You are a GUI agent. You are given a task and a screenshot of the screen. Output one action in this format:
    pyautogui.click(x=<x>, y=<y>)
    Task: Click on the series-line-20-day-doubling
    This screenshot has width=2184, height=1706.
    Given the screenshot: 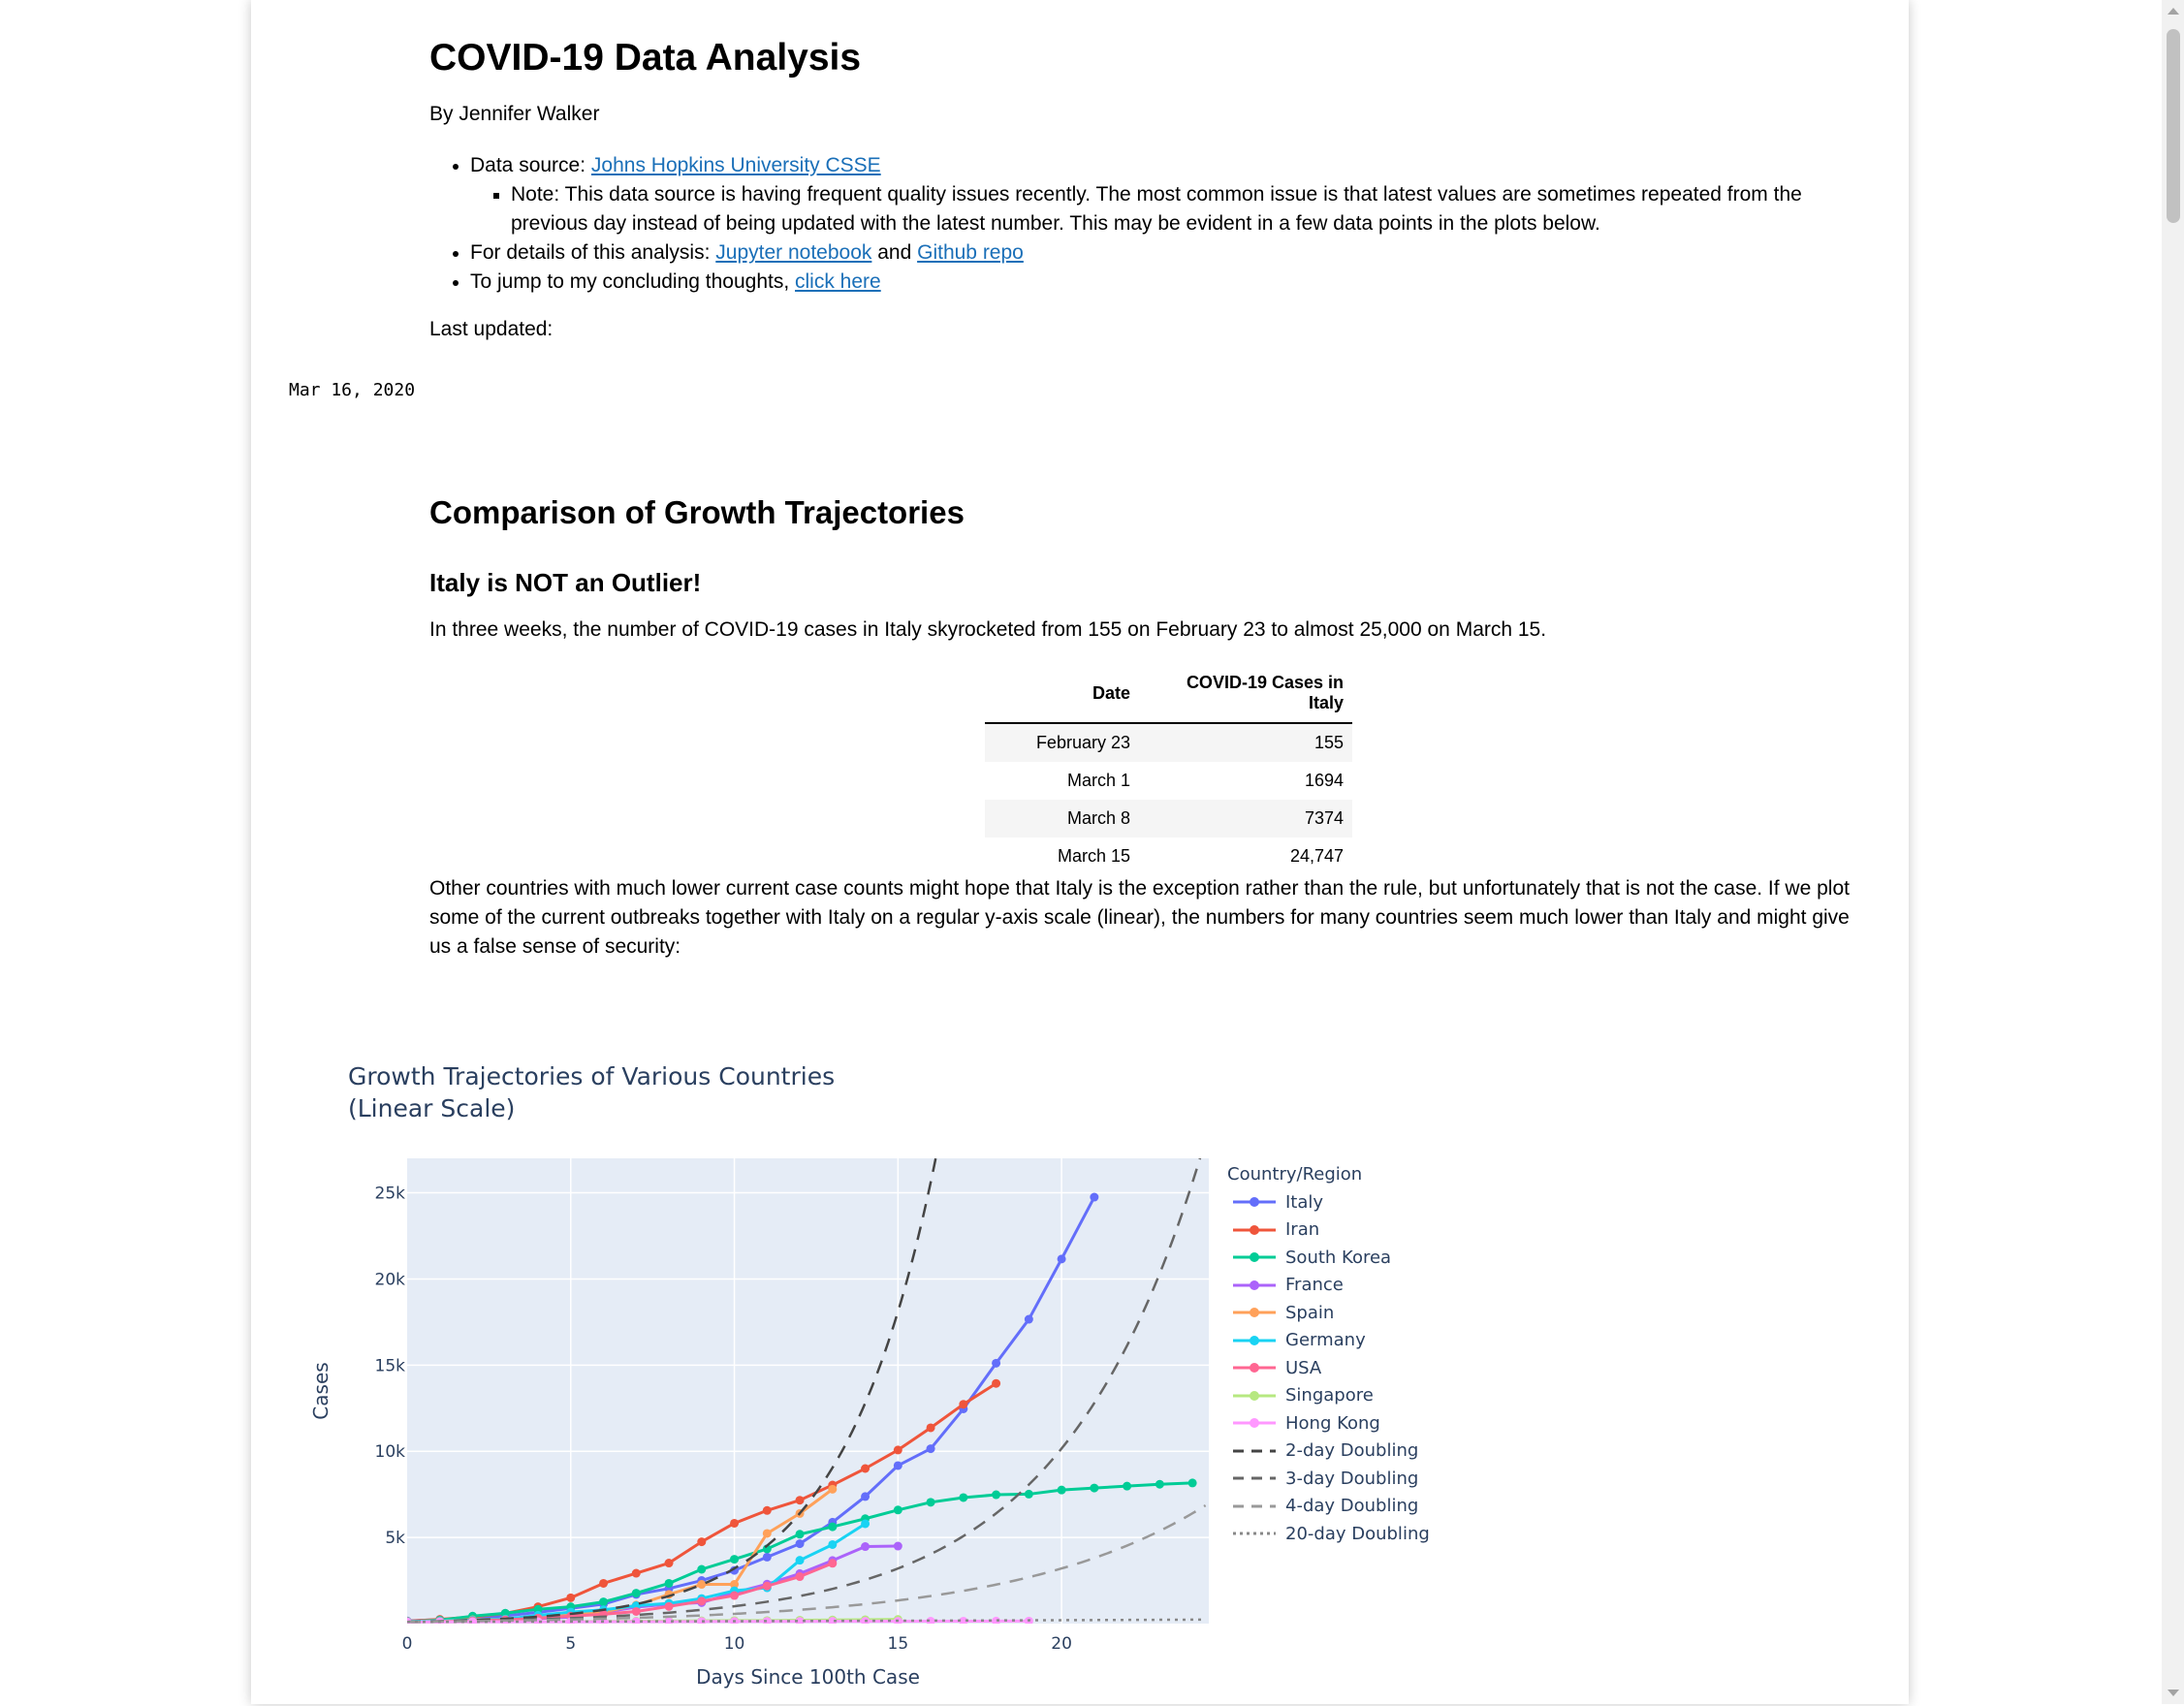 What is the action you would take?
    pyautogui.click(x=806, y=1621)
    